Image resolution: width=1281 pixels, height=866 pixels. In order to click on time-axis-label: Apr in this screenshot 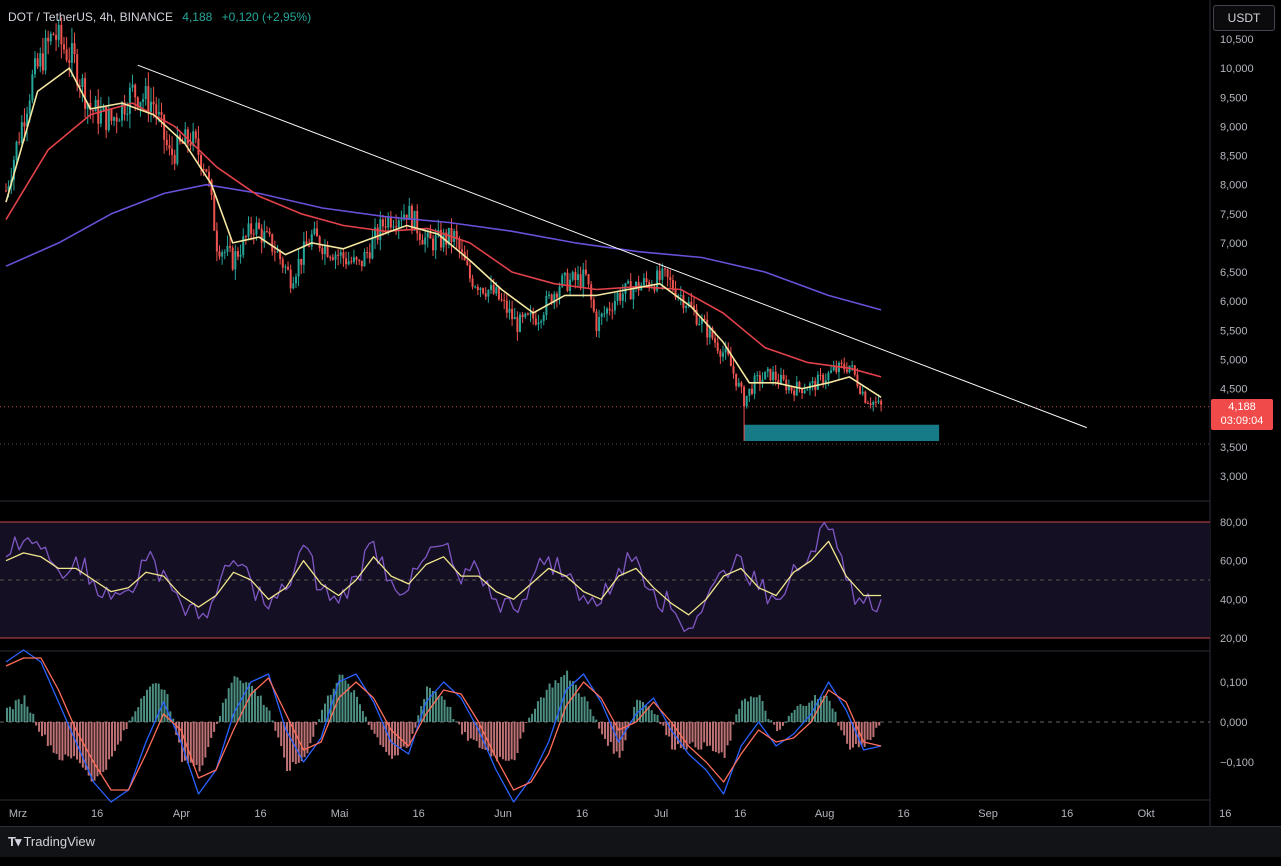, I will do `click(181, 814)`.